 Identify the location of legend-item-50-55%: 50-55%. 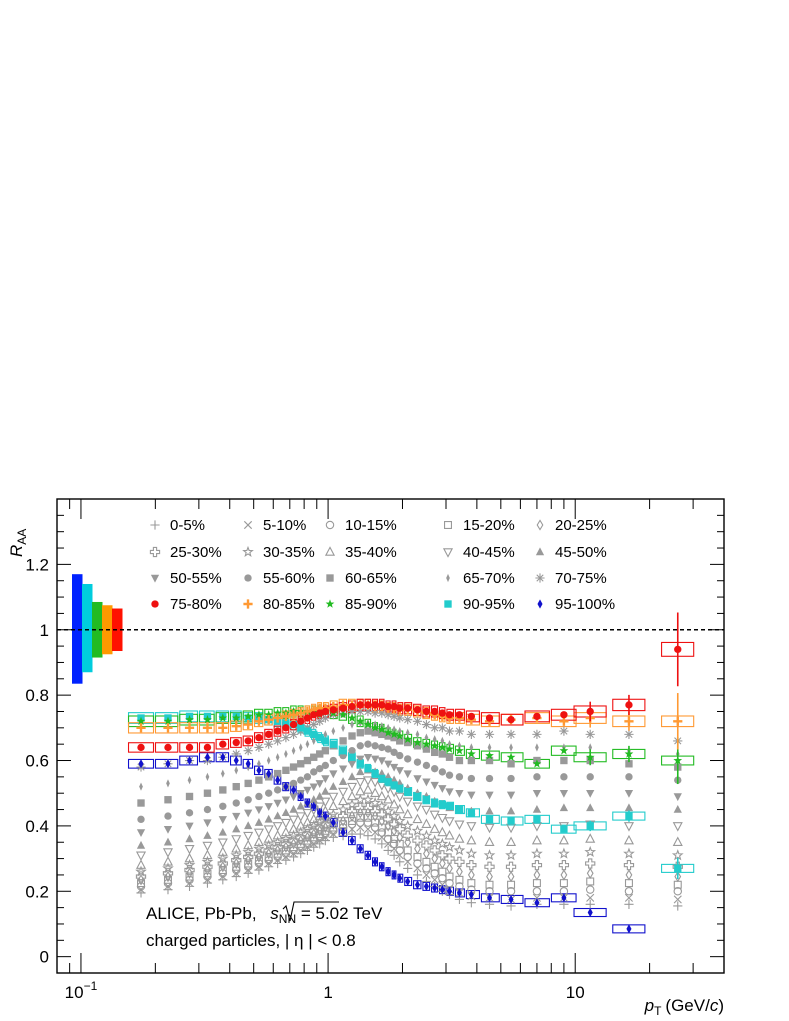
(186, 578).